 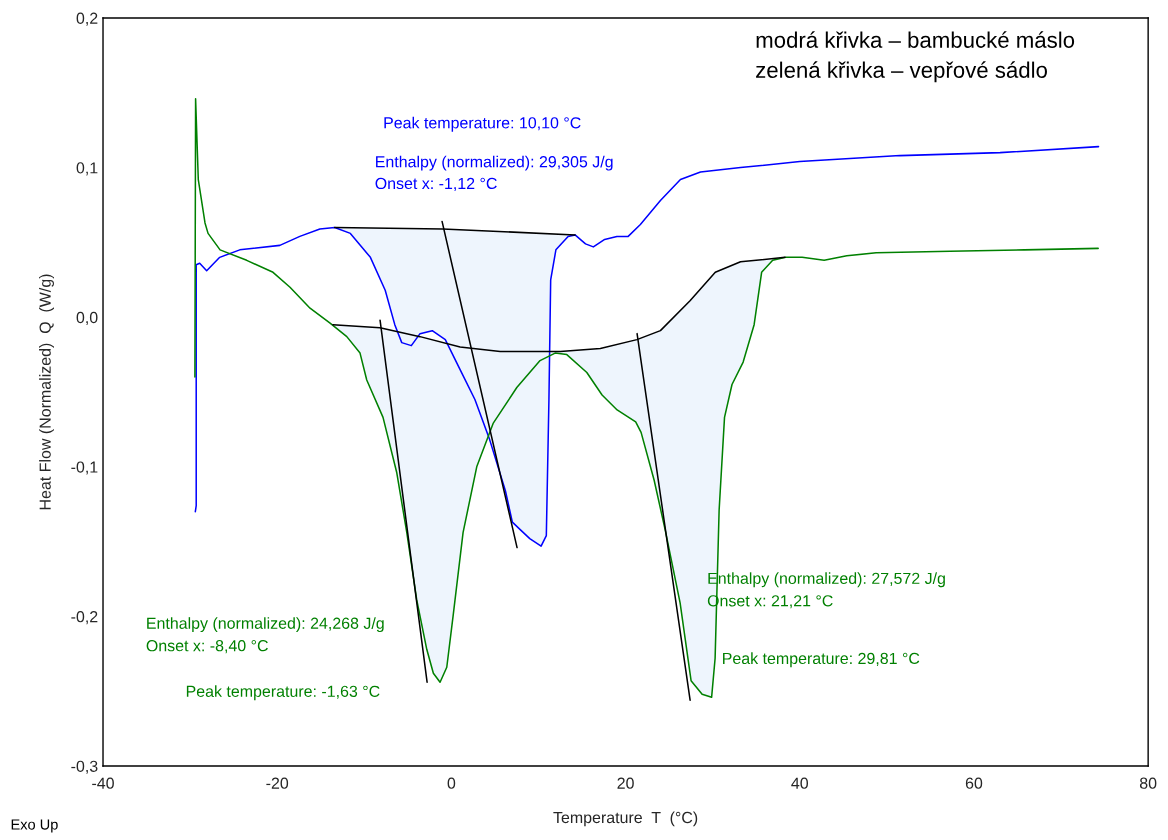 I want to click on annotation: Enthalpy (normalized): 24,268 J/g, so click(x=265, y=625).